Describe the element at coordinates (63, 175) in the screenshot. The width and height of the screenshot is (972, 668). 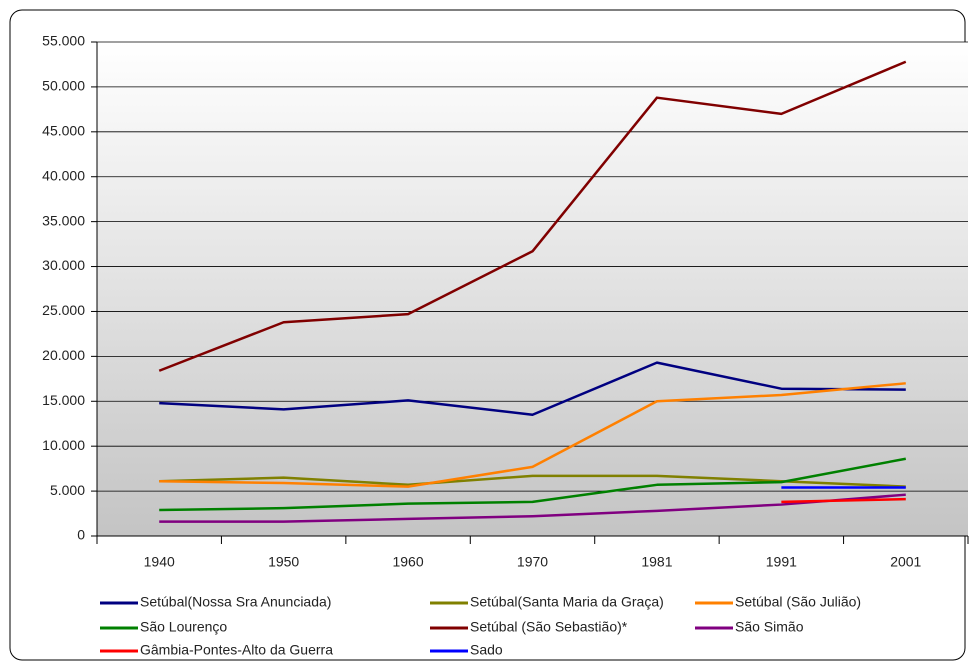
I see `y-tick-label: 40.000` at that location.